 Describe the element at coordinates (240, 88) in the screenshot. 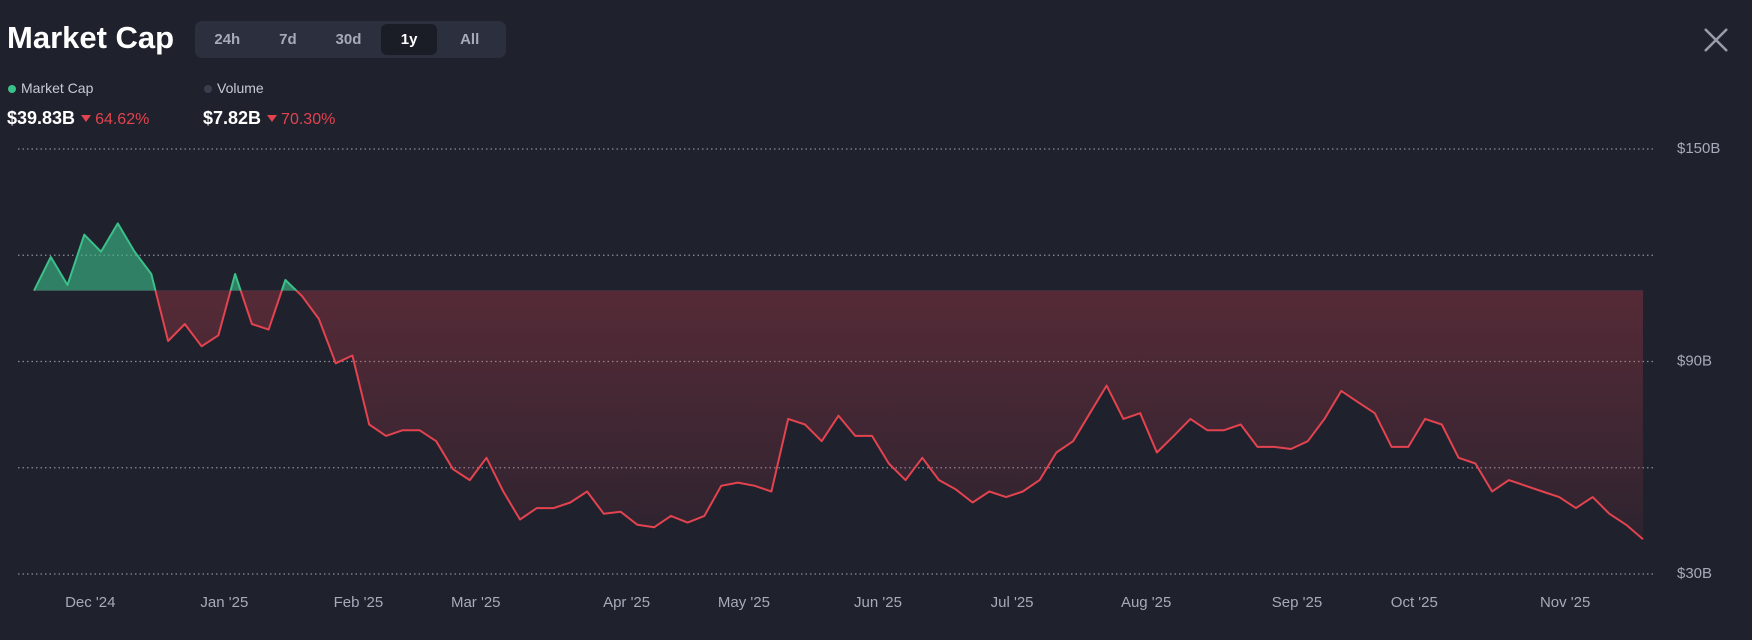

I see `legend-label: Volume` at that location.